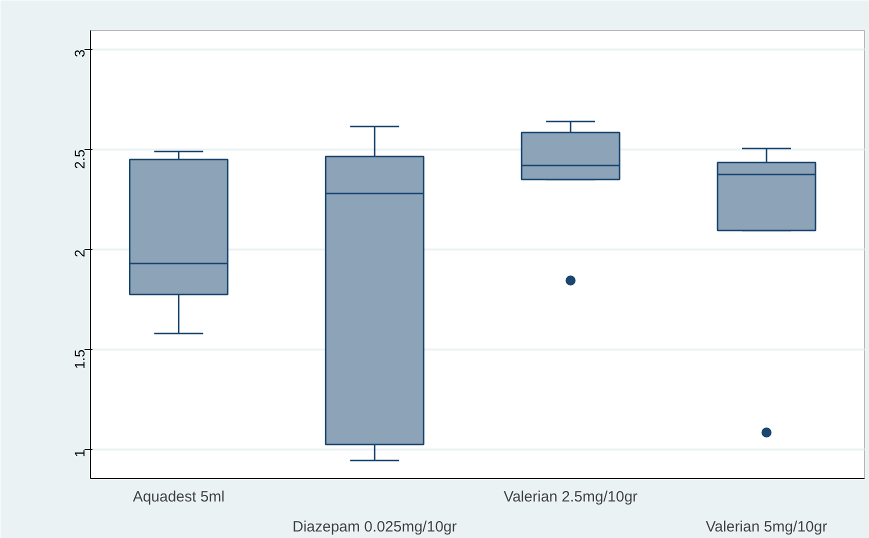  Describe the element at coordinates (767, 527) in the screenshot. I see `x-tick-label: Valerian 5mg/10gr` at that location.